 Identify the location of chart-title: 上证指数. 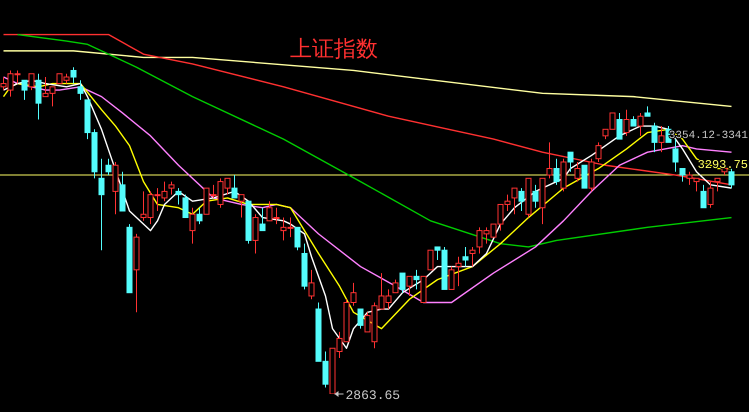
(334, 50).